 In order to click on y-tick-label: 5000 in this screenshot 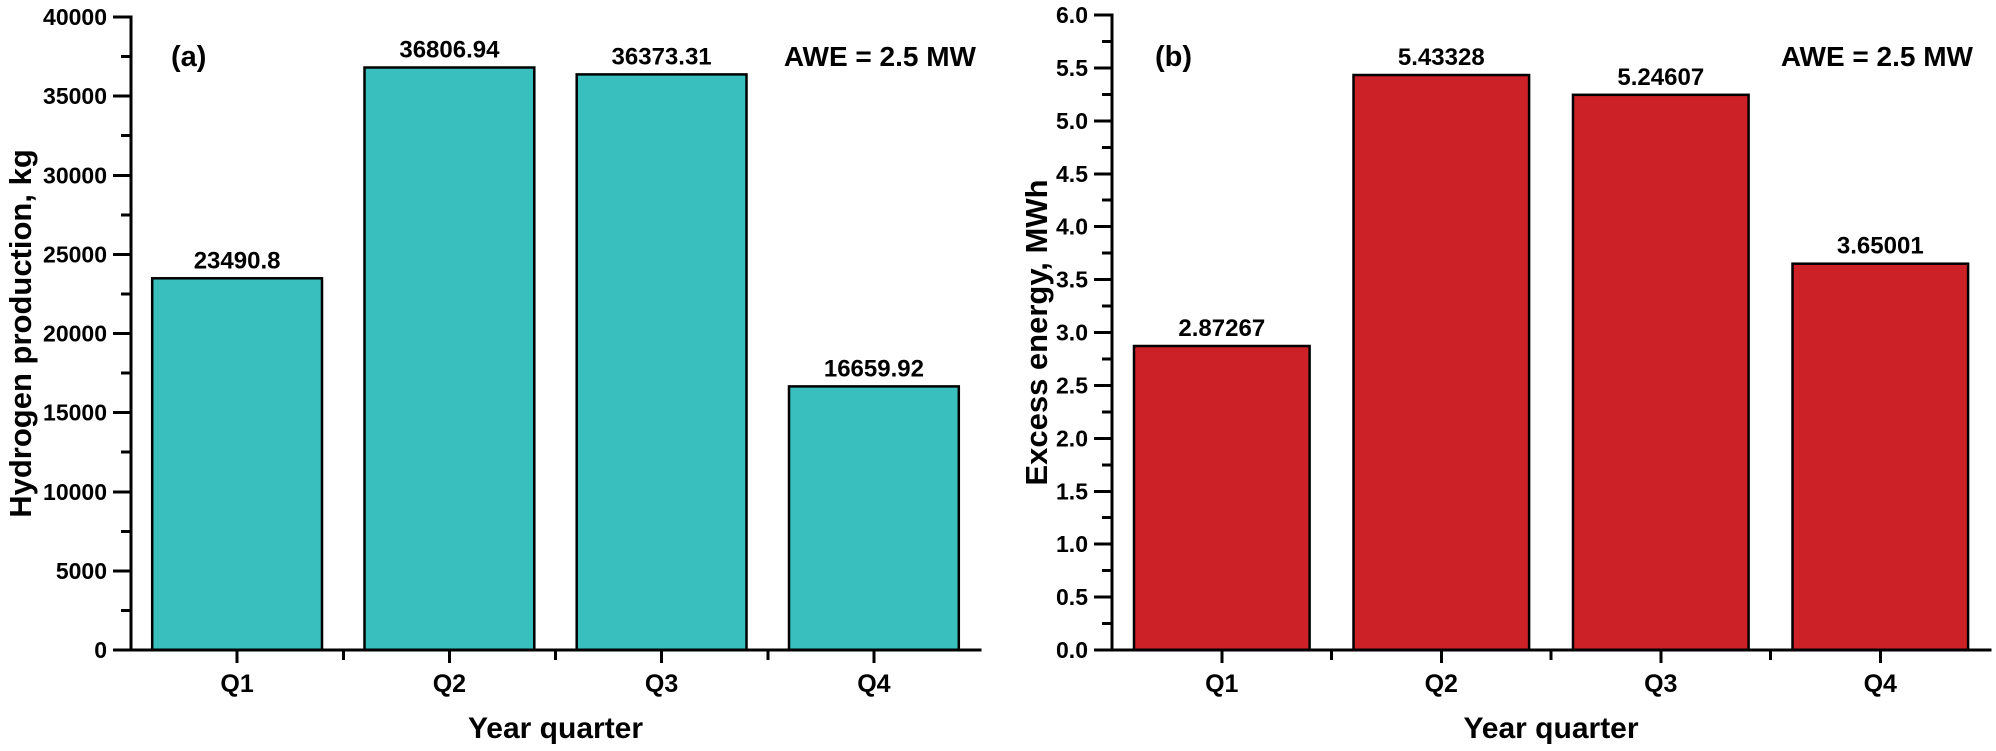, I will do `click(81, 571)`.